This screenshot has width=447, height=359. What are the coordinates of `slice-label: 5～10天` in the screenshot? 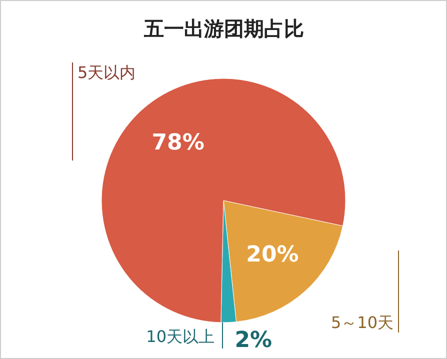 It's located at (362, 322).